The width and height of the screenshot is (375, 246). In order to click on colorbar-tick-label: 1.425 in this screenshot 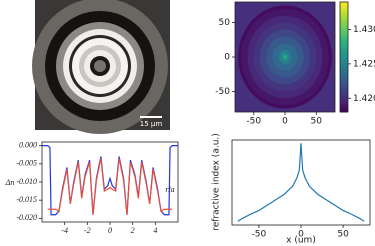, I will do `click(364, 64)`.